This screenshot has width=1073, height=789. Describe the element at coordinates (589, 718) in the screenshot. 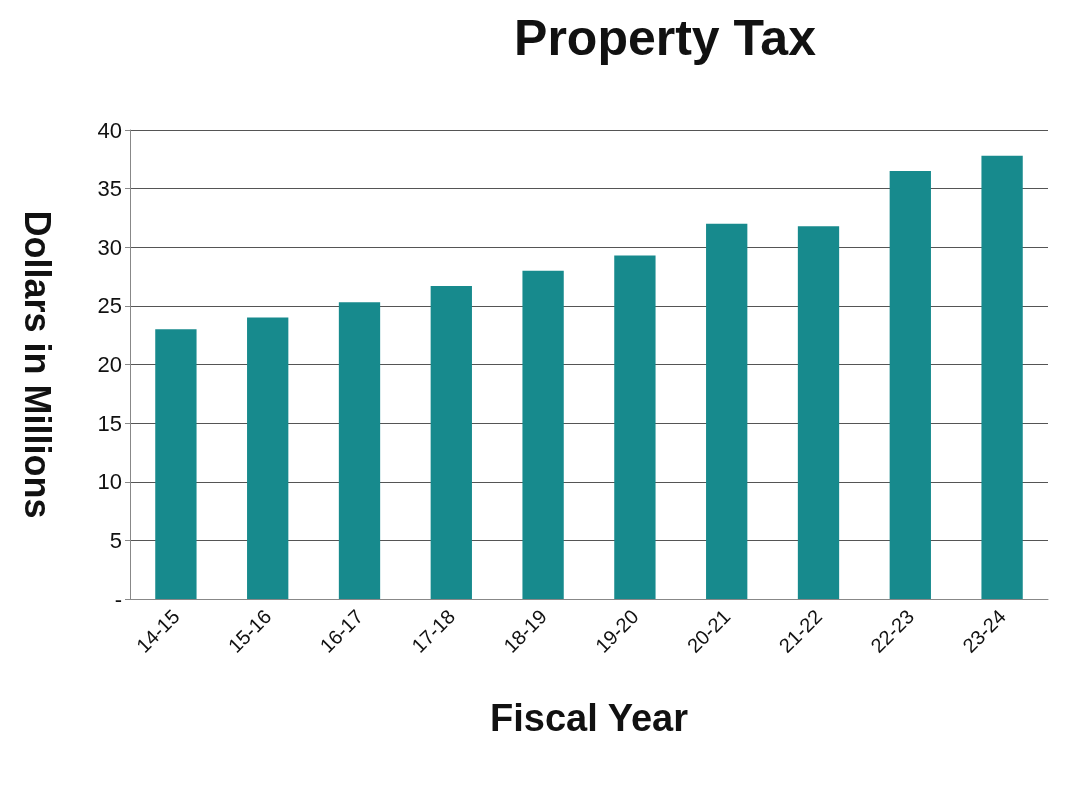

I see `x-axis-title: Fiscal Year` at that location.